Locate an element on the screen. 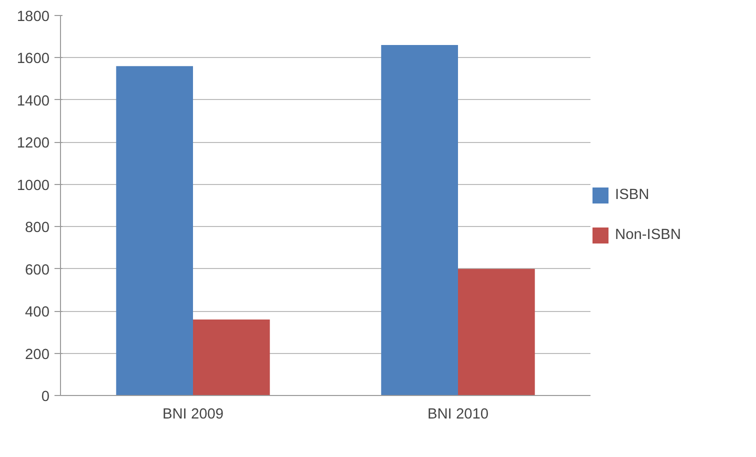 The image size is (756, 457). y-tick-label: 0 is located at coordinates (45, 397).